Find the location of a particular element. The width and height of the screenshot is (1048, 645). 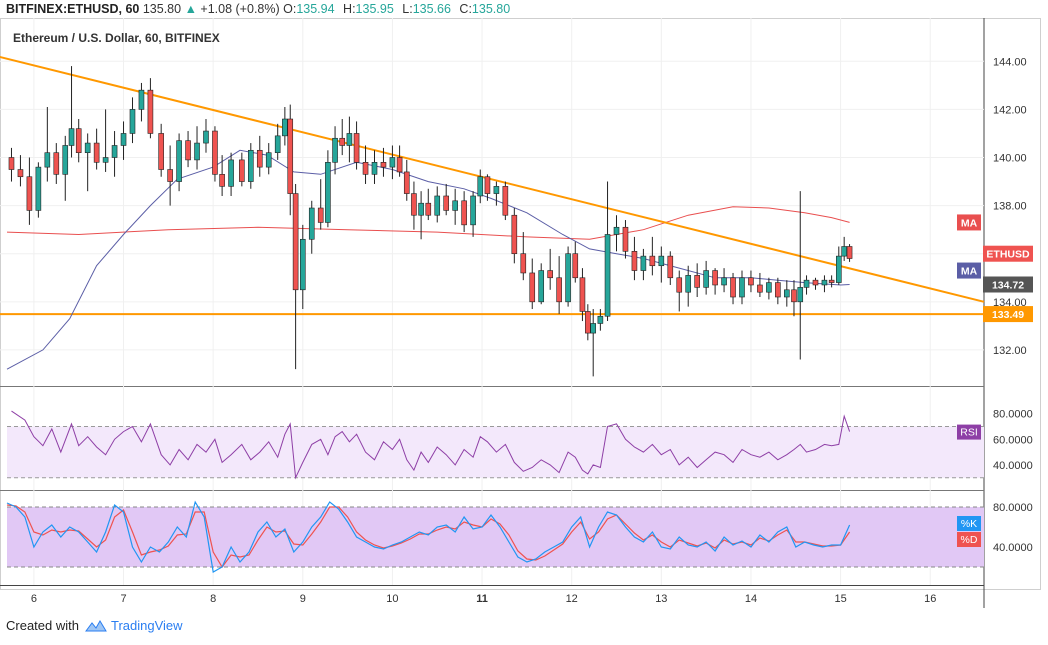

stochastic-k-label-box is located at coordinates (969, 523).